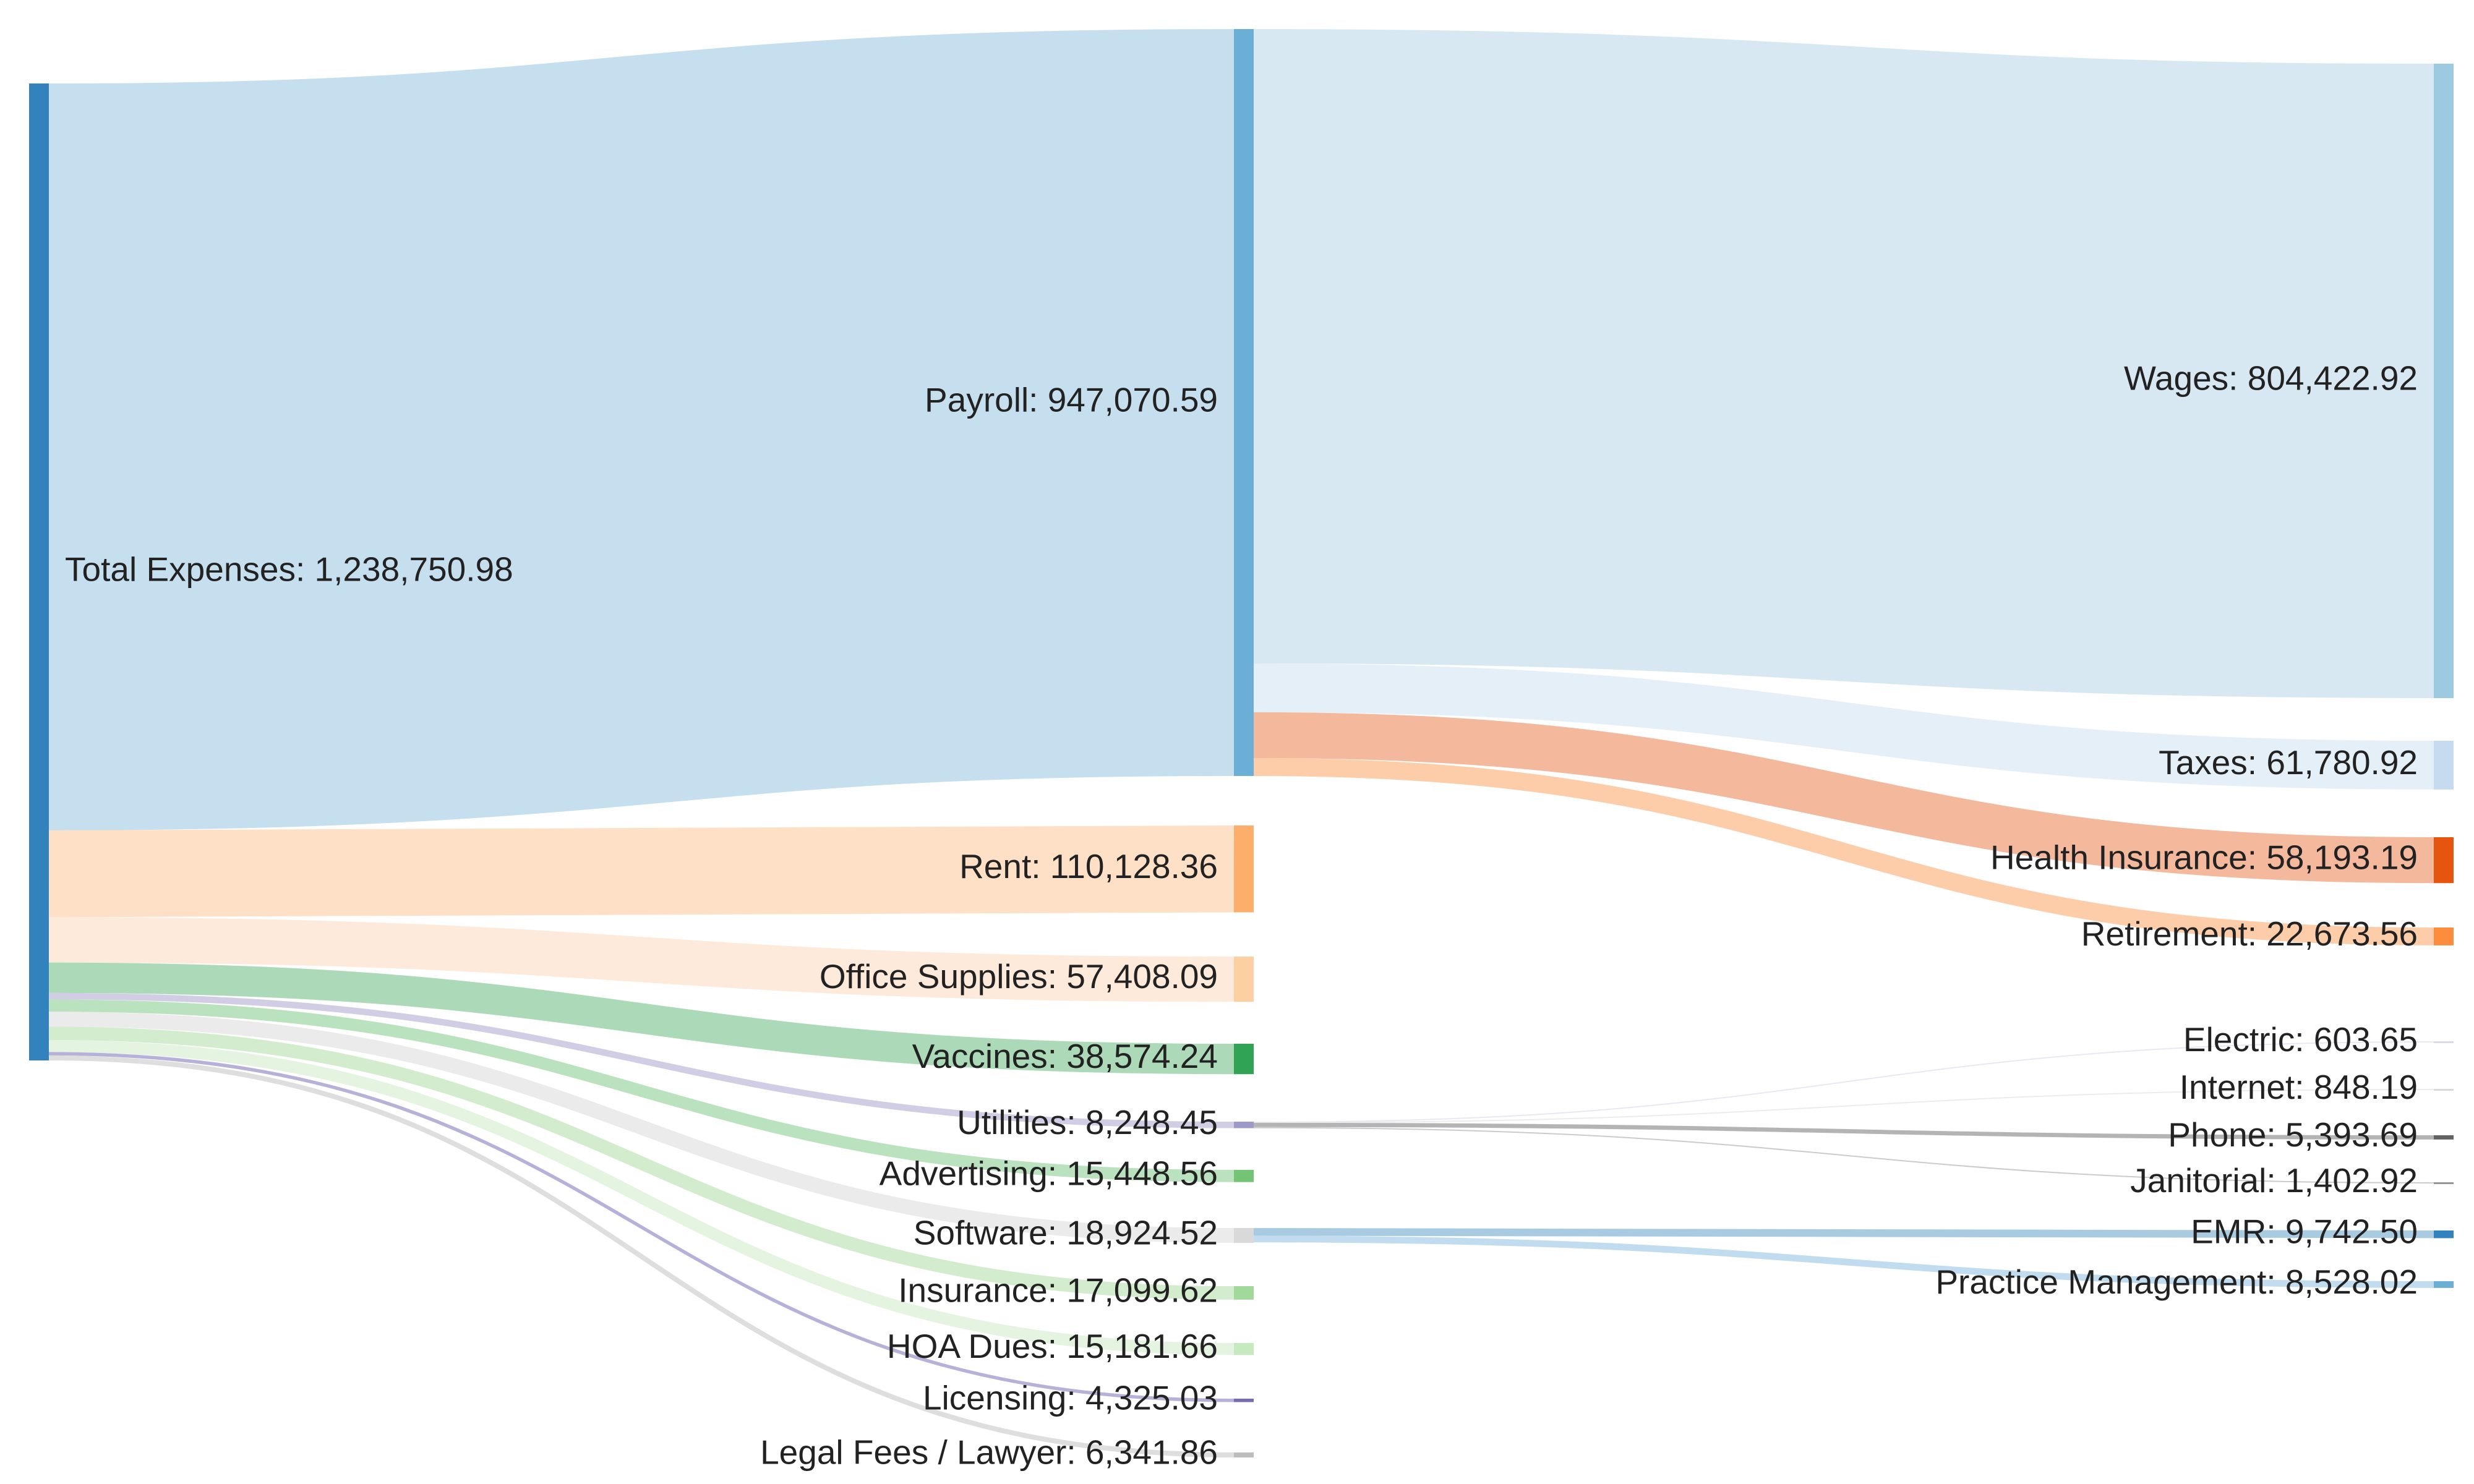 The image size is (2474, 1484). I want to click on label-practice-management: Practice Management: 8,528.02, so click(2176, 1282).